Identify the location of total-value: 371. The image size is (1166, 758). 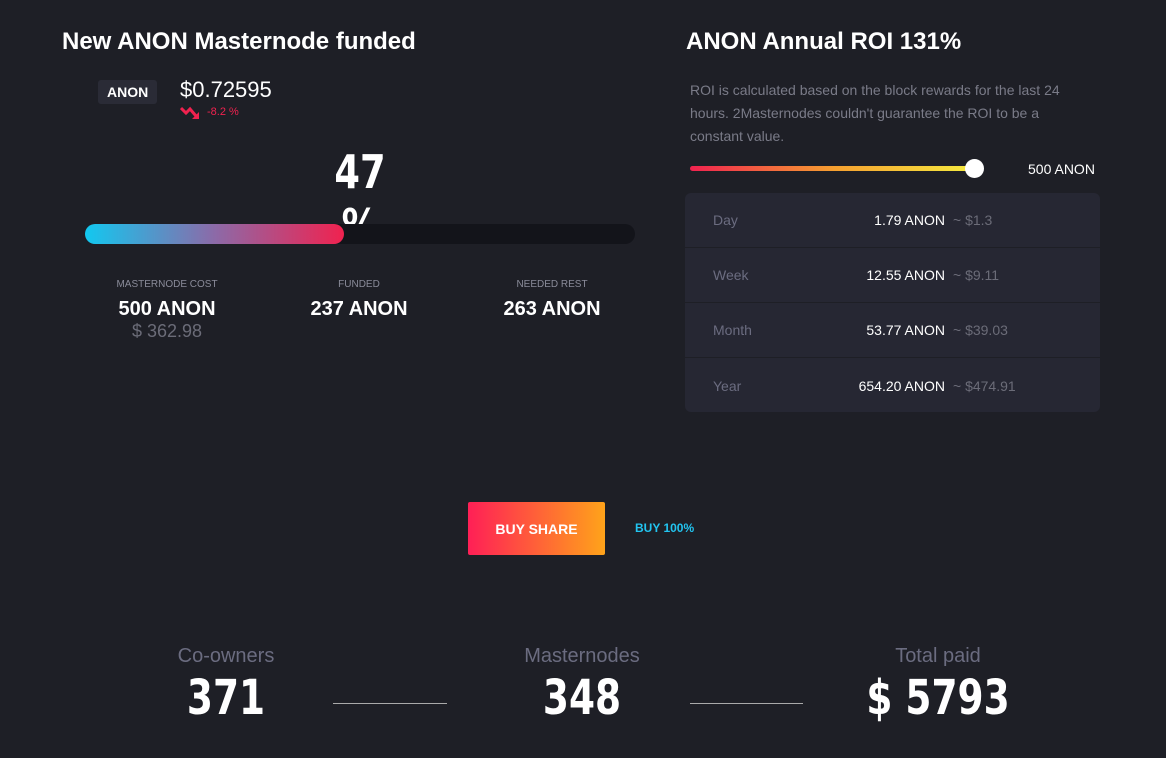
(226, 698).